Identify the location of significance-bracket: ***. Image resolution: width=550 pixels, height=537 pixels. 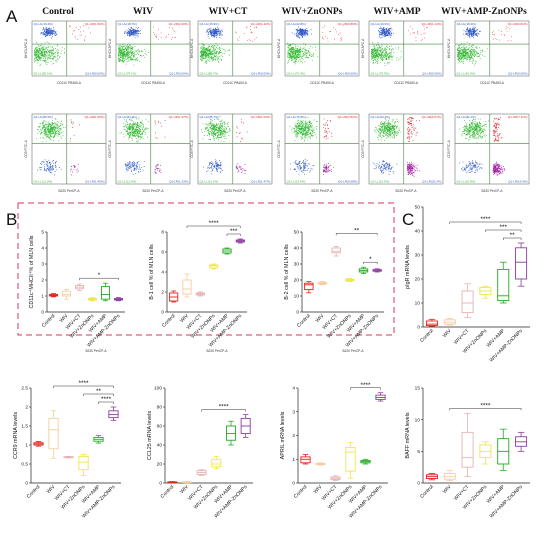
(233, 232).